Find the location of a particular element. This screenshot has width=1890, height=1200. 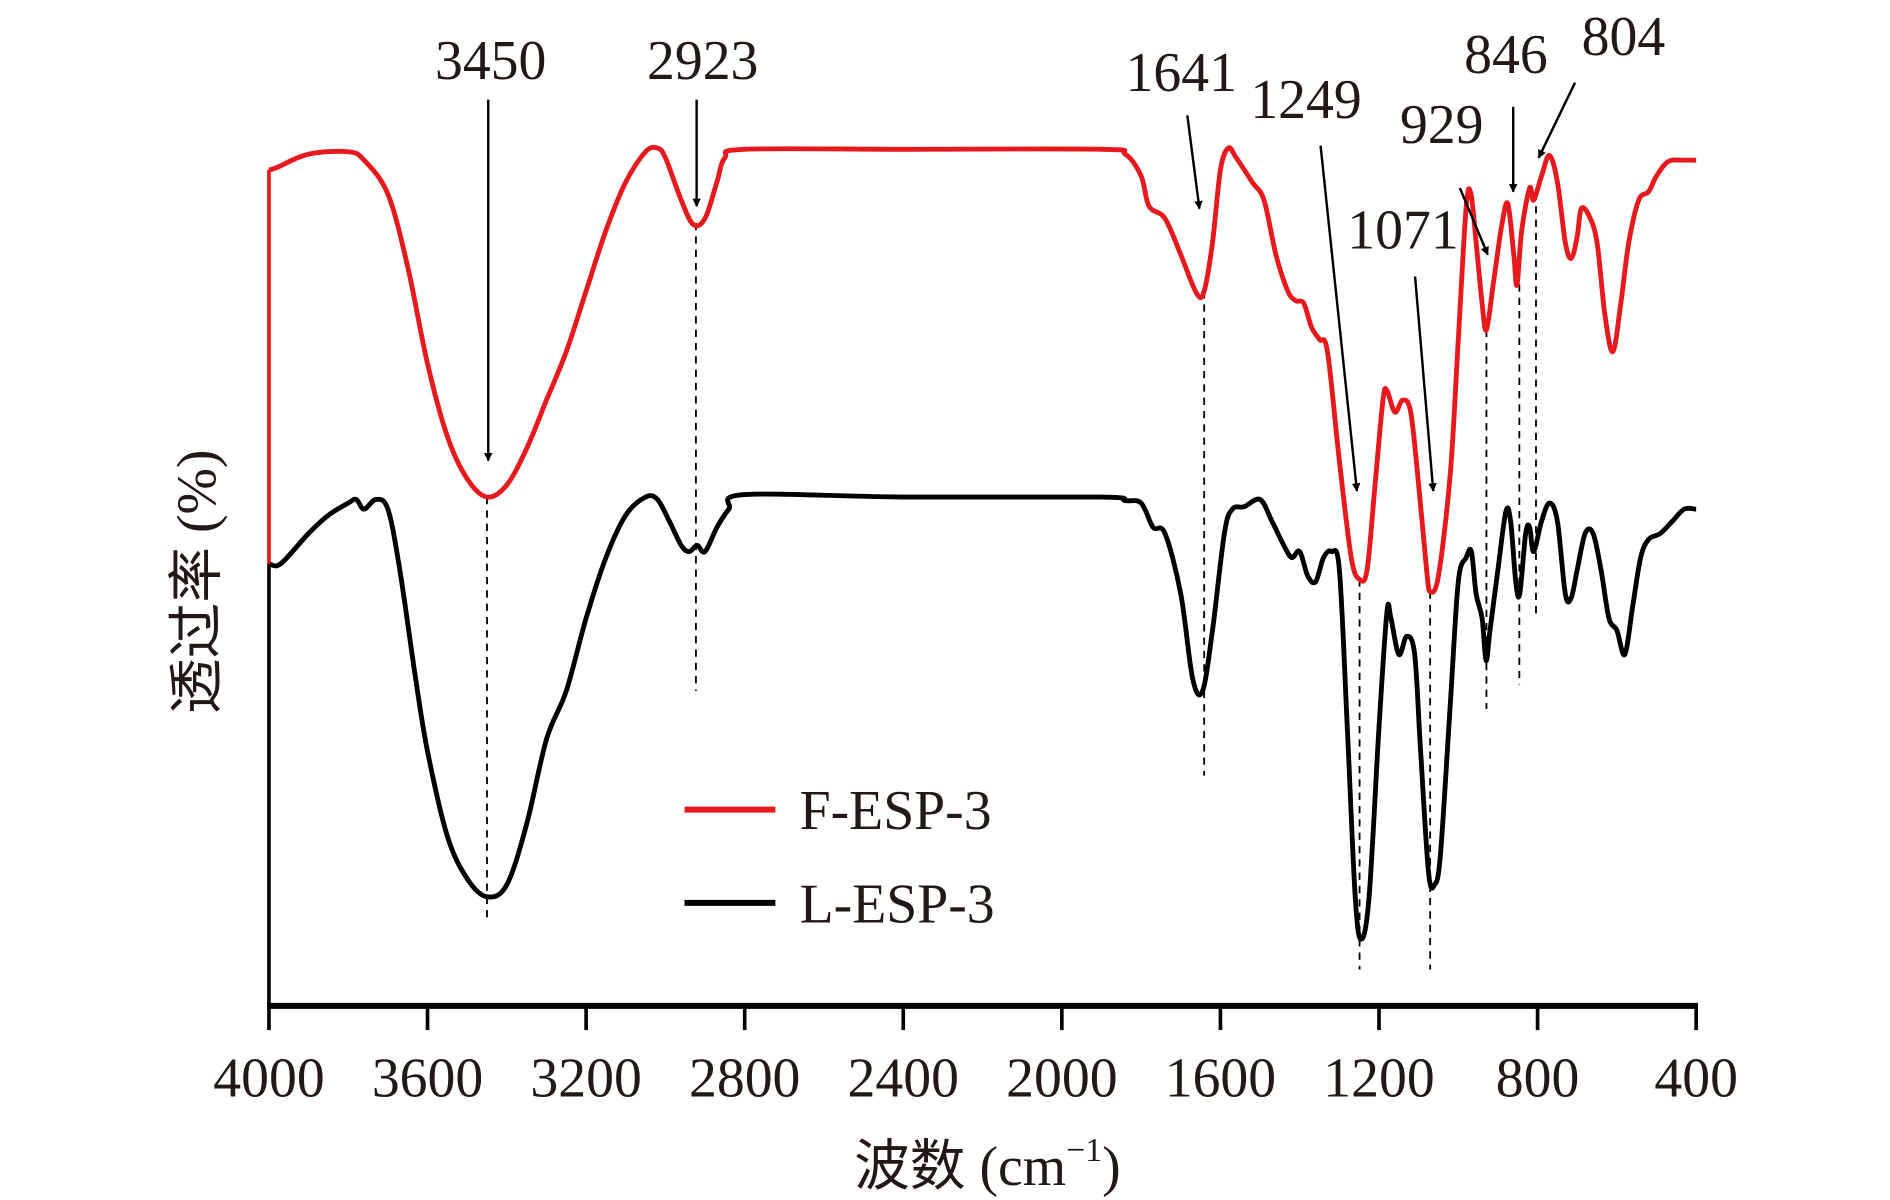

x-tick-label: 1600 is located at coordinates (1220, 1079).